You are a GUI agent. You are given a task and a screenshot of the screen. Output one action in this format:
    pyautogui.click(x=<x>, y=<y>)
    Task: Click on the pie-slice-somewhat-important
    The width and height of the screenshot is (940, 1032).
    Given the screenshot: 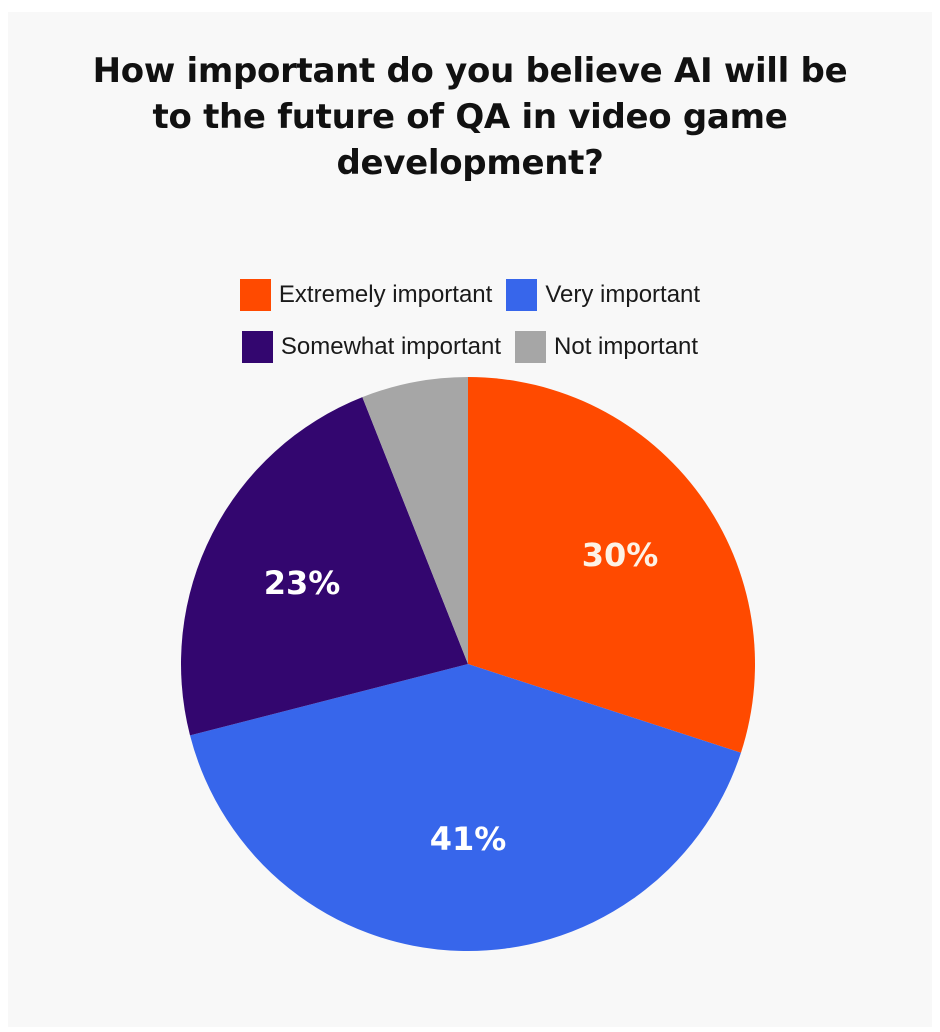 What is the action you would take?
    pyautogui.click(x=324, y=566)
    